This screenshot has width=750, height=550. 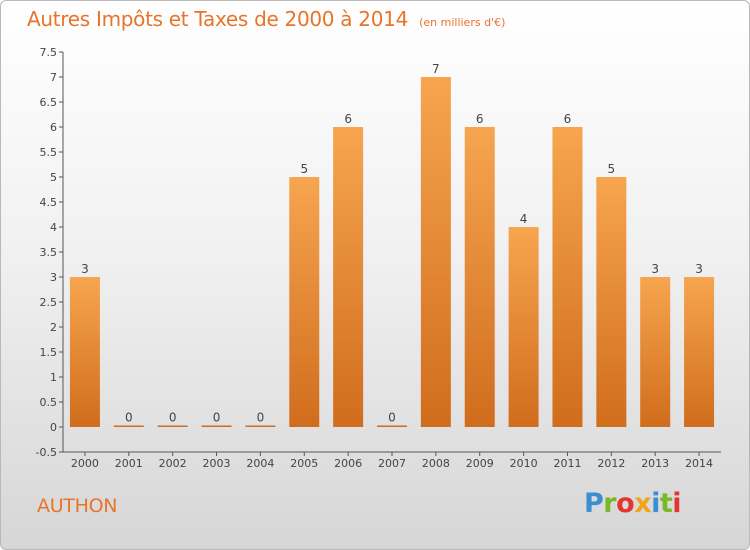 I want to click on data-label-2011: 6, so click(x=568, y=119).